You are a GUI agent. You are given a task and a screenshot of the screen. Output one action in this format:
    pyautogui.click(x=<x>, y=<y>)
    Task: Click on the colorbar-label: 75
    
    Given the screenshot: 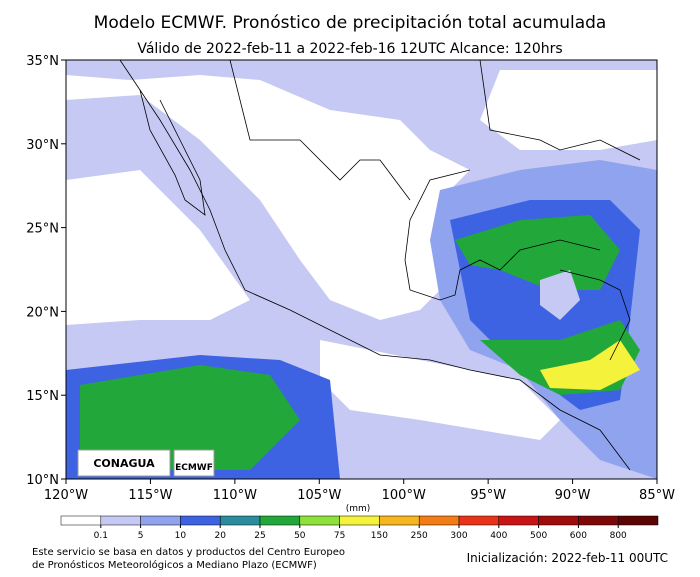 What is the action you would take?
    pyautogui.click(x=339, y=536)
    